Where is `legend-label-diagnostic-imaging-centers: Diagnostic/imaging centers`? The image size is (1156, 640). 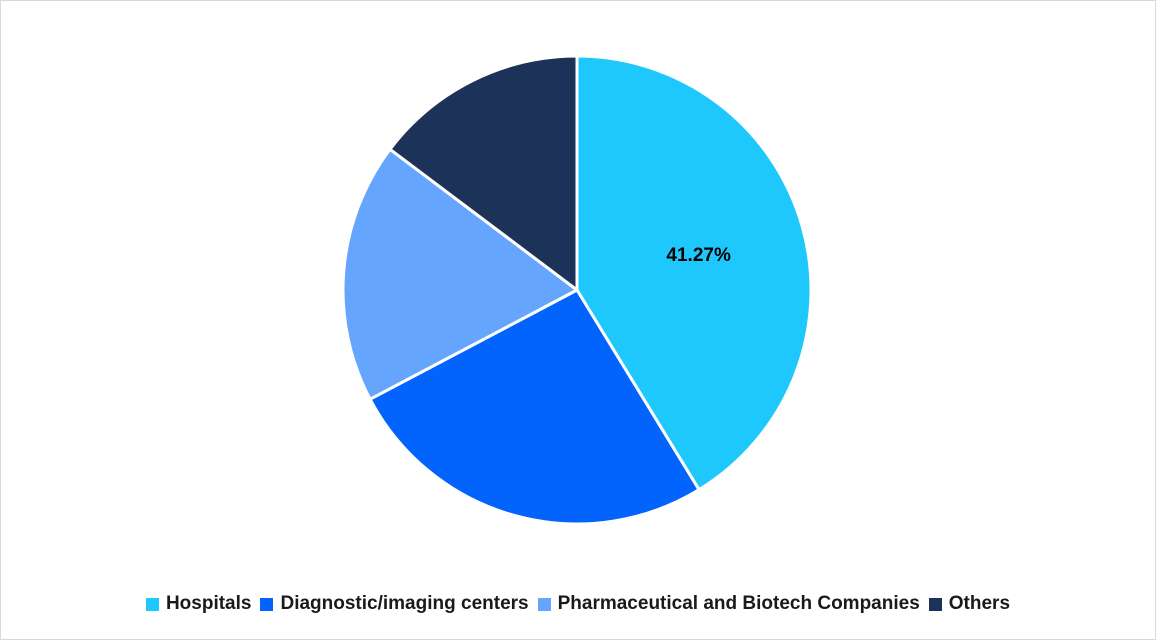 legend-label-diagnostic-imaging-centers: Diagnostic/imaging centers is located at coordinates (404, 603).